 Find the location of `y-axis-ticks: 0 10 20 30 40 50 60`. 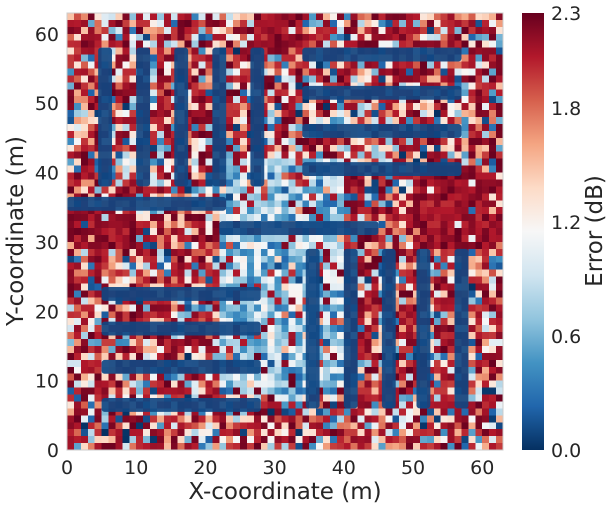

y-axis-ticks: 0 10 20 30 40 50 60 is located at coordinates (47, 243).